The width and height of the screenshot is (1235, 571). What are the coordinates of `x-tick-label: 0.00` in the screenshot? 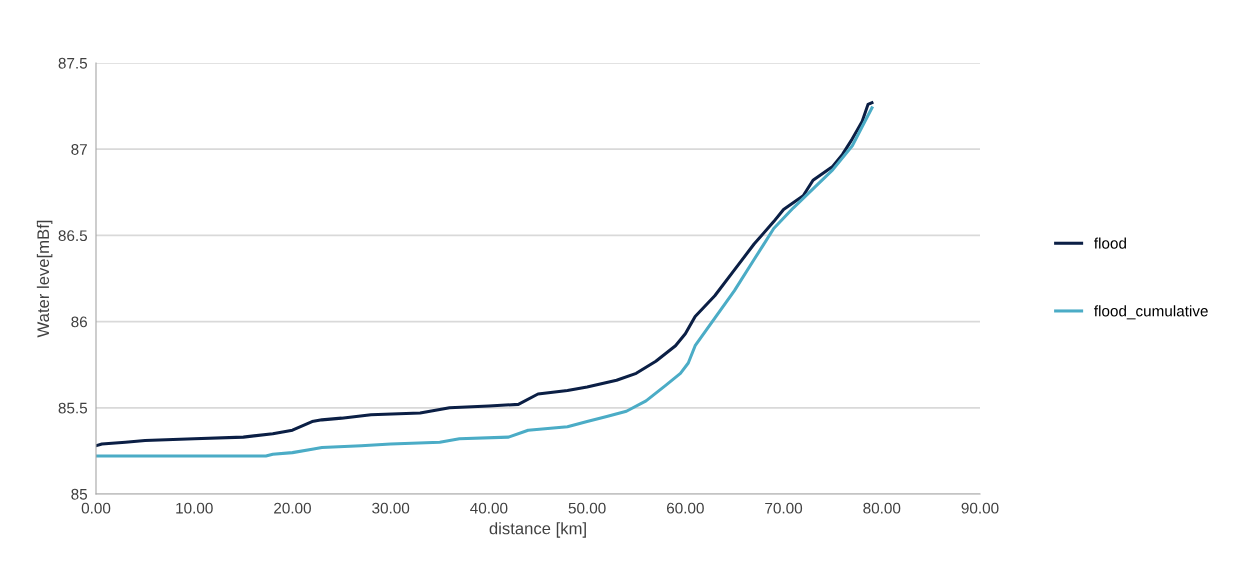 It's located at (96, 508).